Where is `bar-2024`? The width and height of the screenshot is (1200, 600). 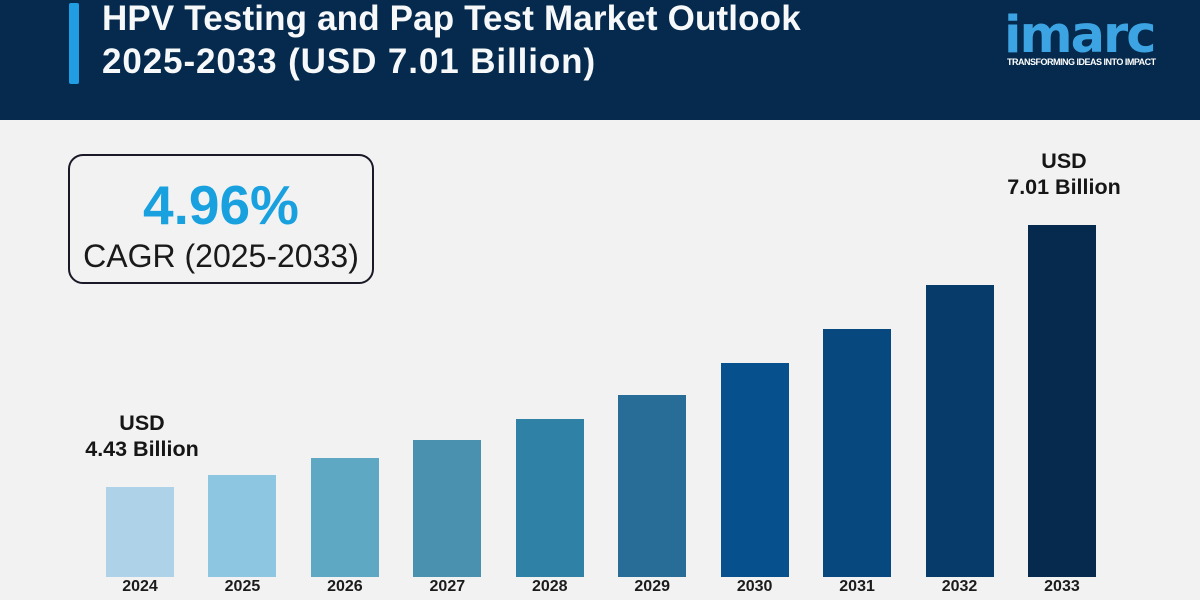 bar-2024 is located at coordinates (140, 532).